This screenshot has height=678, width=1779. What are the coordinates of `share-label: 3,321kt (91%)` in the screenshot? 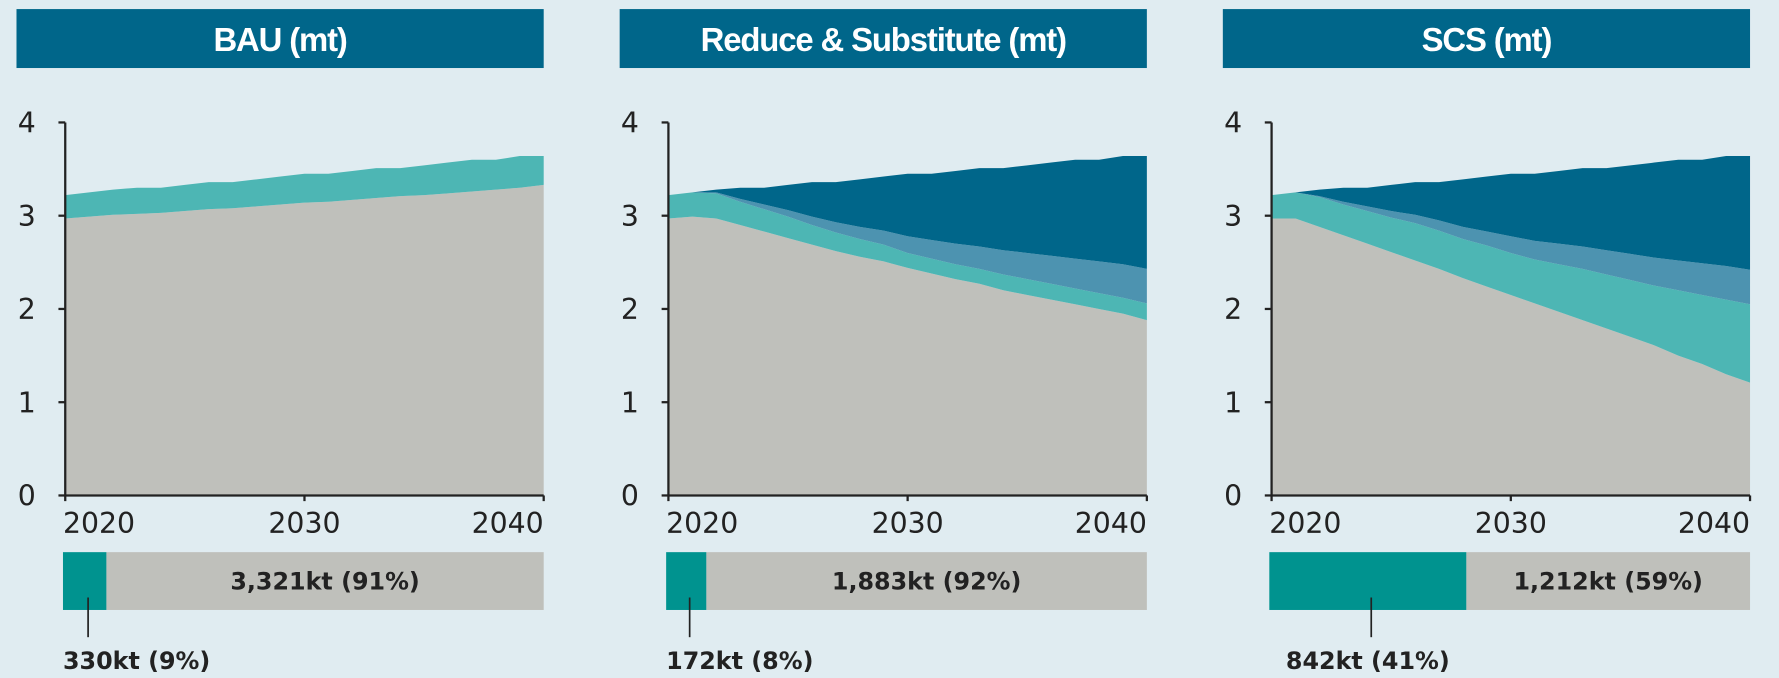 It's located at (324, 582).